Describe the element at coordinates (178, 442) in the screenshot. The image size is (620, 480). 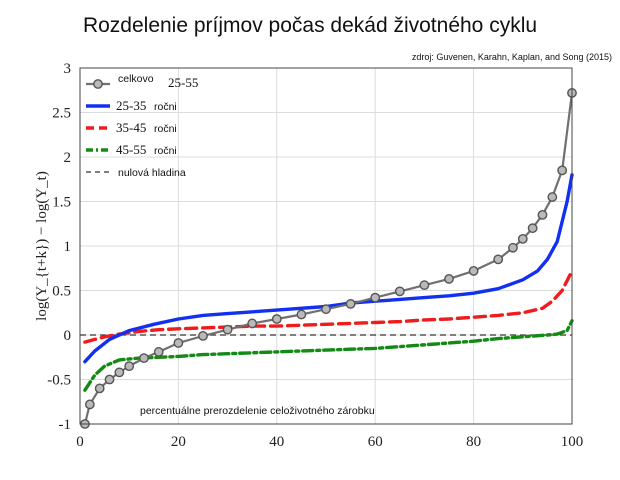
I see `x-tick-label: 20` at that location.